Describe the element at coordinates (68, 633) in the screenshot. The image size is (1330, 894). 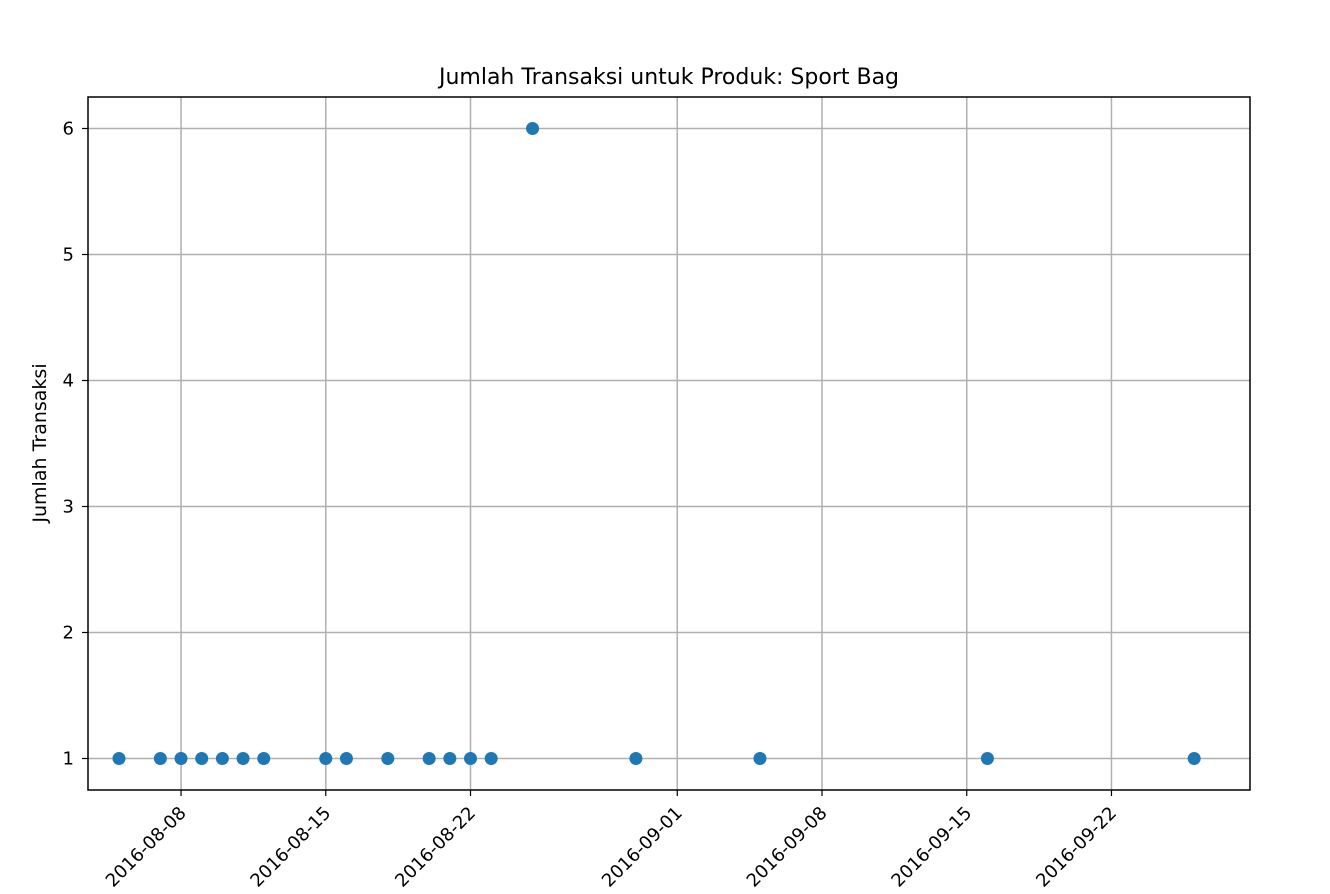
I see `y-tick-label: 2` at that location.